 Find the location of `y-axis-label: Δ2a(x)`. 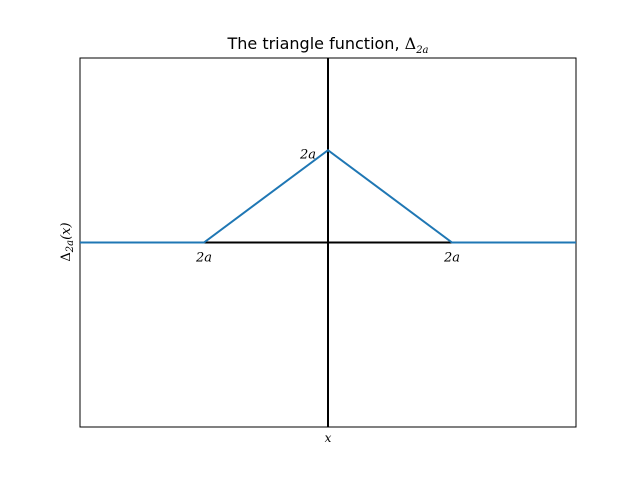

y-axis-label: Δ2a(x) is located at coordinates (67, 241).